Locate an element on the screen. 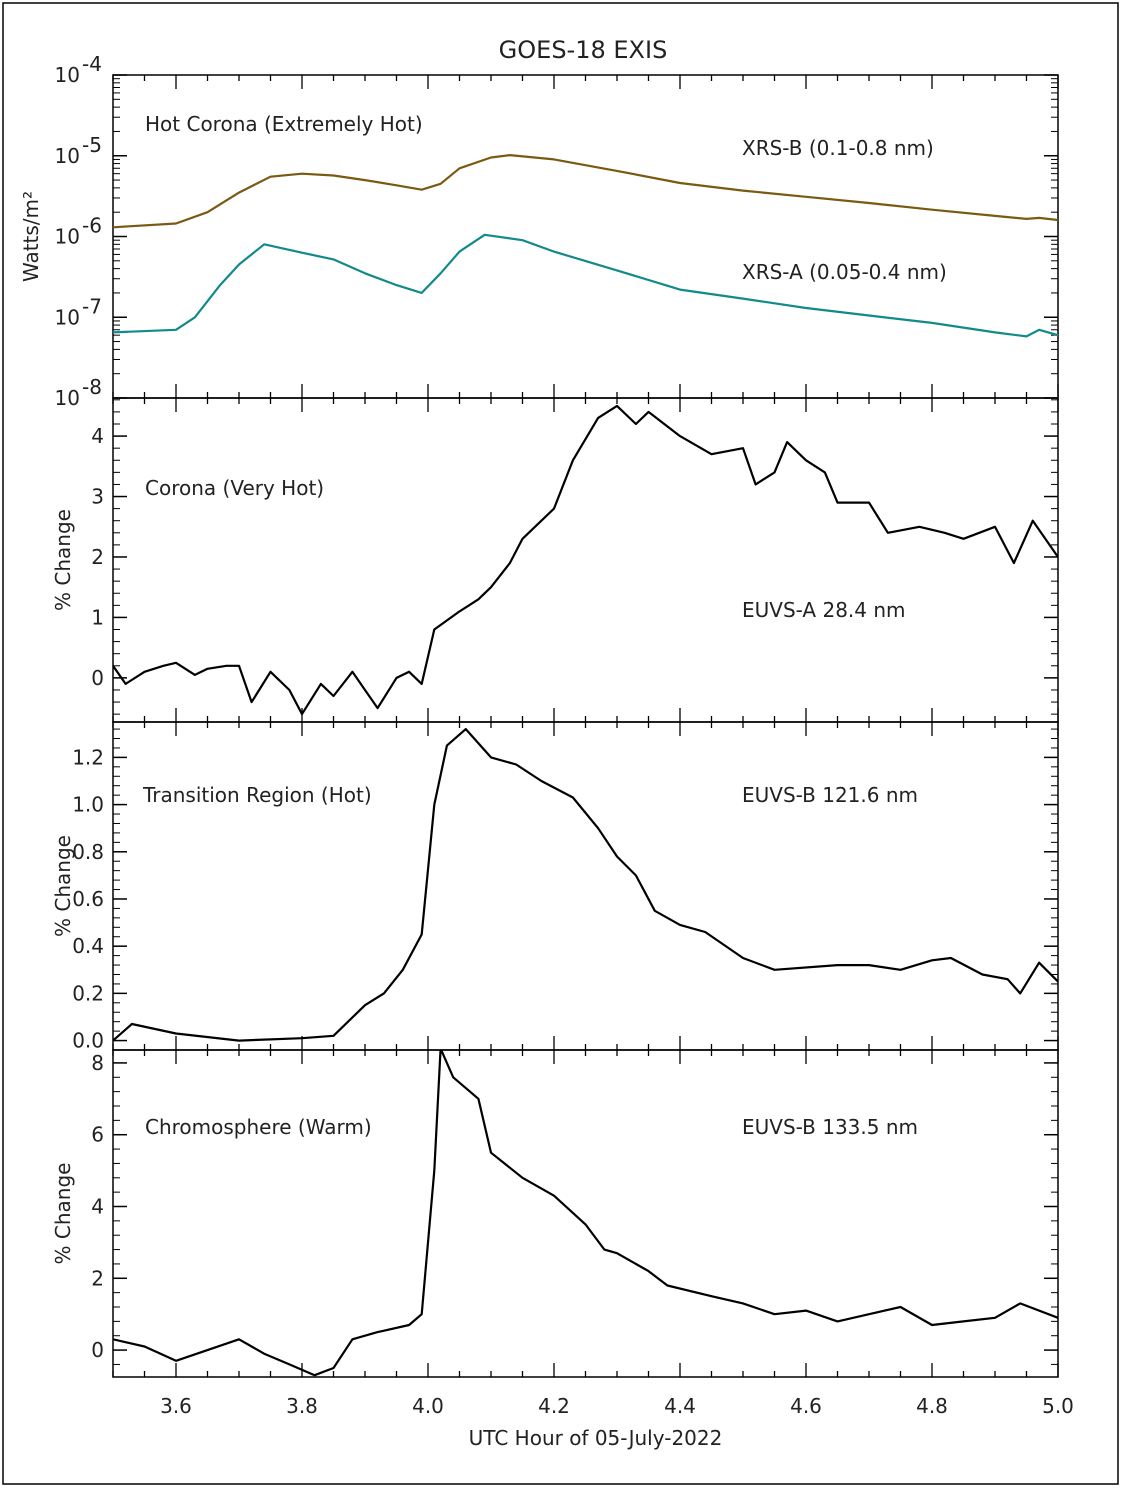  series-label: XRS-B (0.1-0.8 nm) is located at coordinates (838, 148).